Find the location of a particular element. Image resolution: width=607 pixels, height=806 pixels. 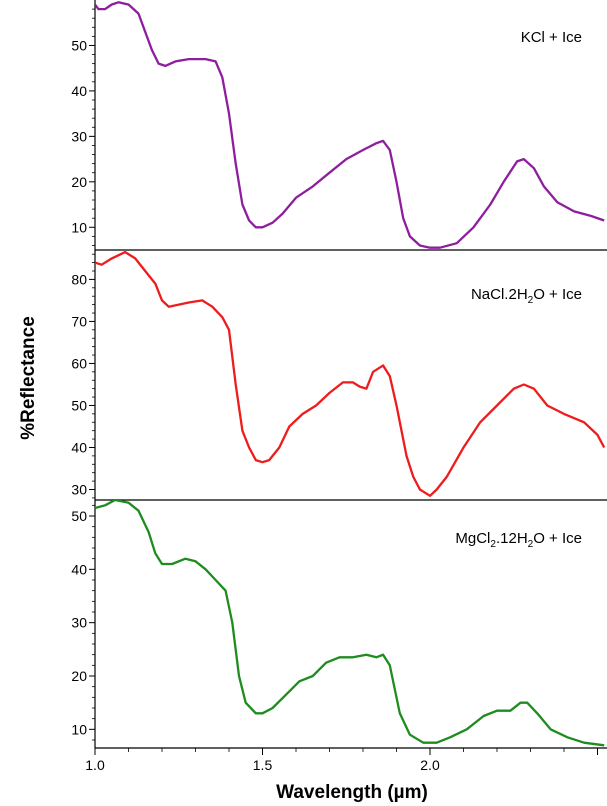

y-tick-label: 70 is located at coordinates (79, 321).